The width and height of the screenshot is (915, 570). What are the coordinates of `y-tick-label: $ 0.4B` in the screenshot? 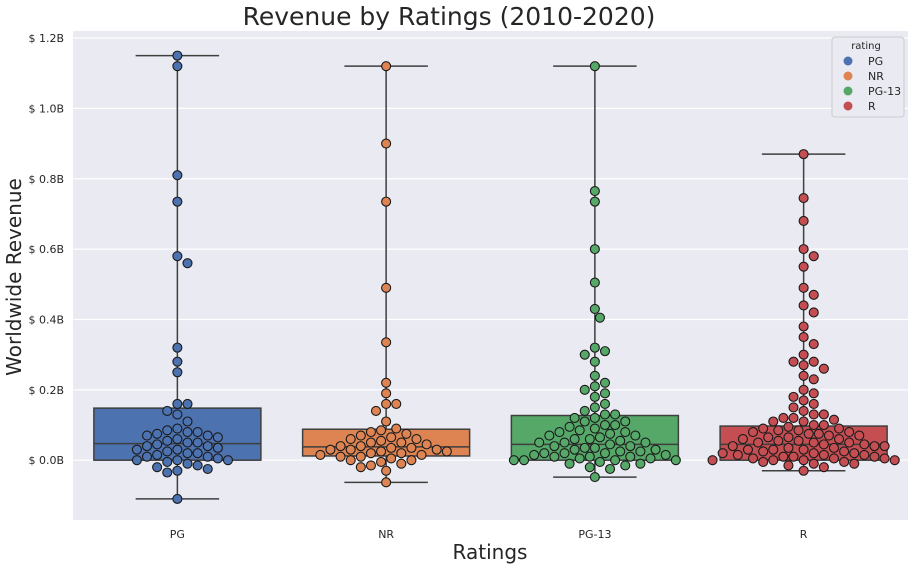 It's located at (46, 319).